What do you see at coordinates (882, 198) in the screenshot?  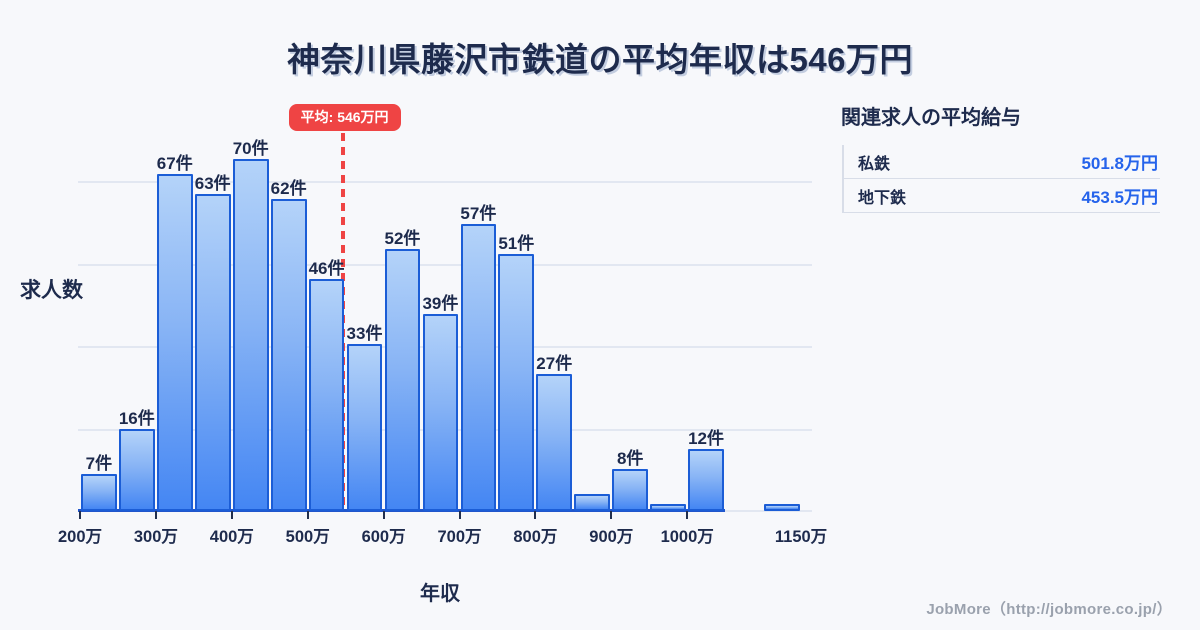 I see `row-label: 地下鉄` at bounding box center [882, 198].